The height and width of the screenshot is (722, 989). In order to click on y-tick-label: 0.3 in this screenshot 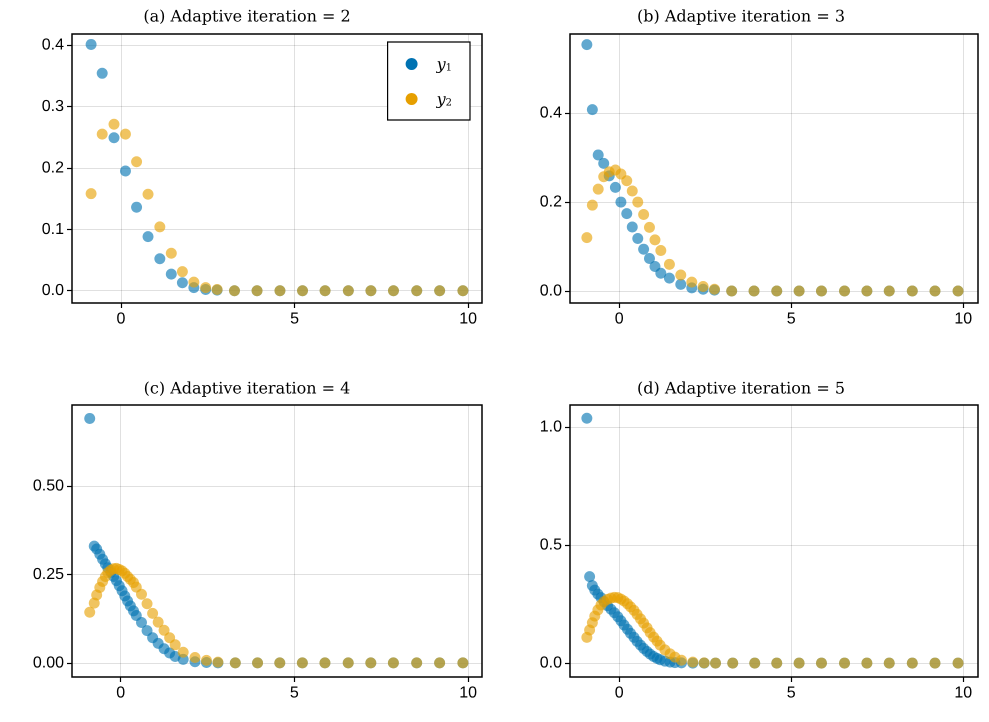, I will do `click(53, 106)`.